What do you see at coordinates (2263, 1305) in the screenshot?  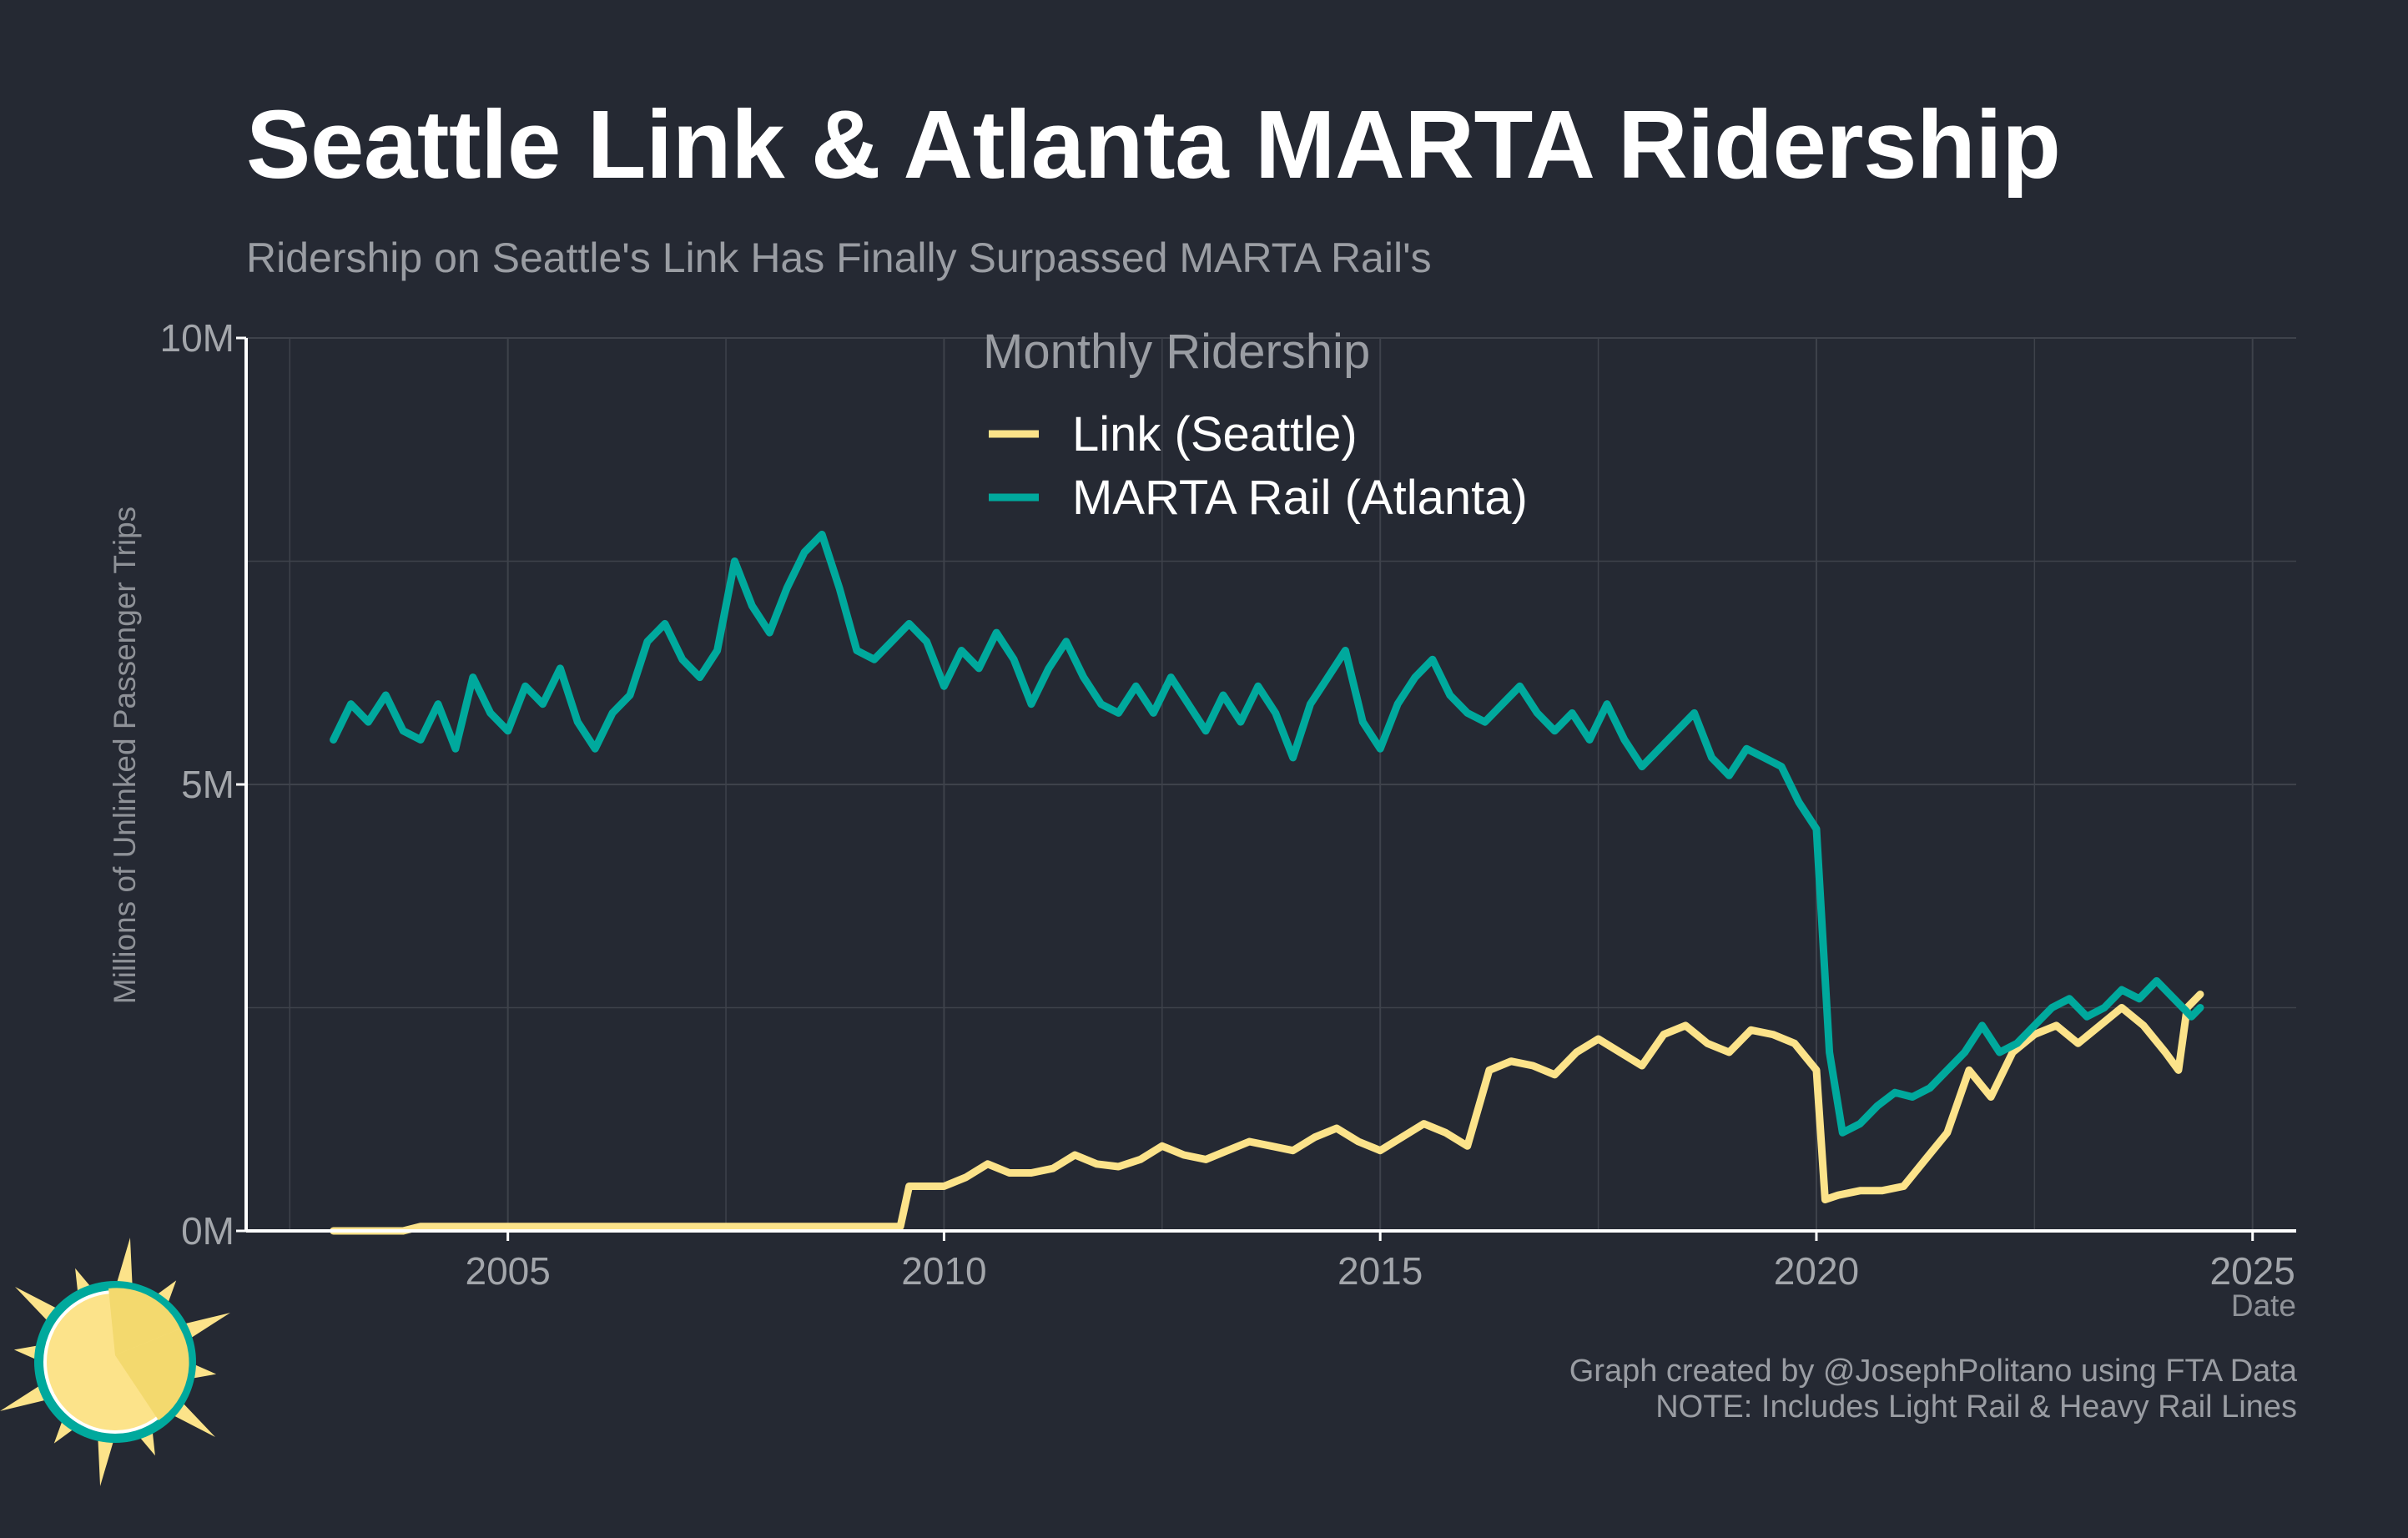 I see `x-axis-title: Date` at bounding box center [2263, 1305].